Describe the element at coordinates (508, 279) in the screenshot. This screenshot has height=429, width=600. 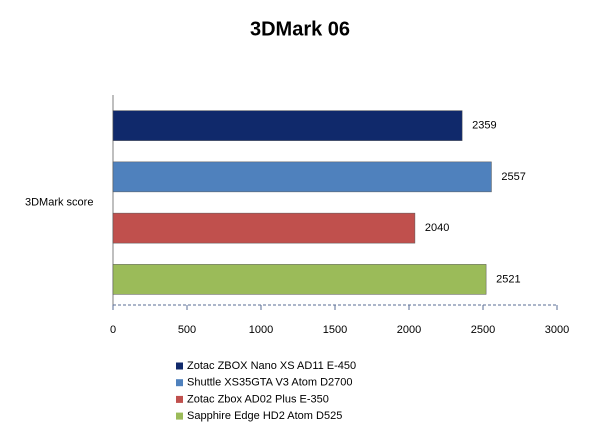
I see `value-label: 2521` at that location.